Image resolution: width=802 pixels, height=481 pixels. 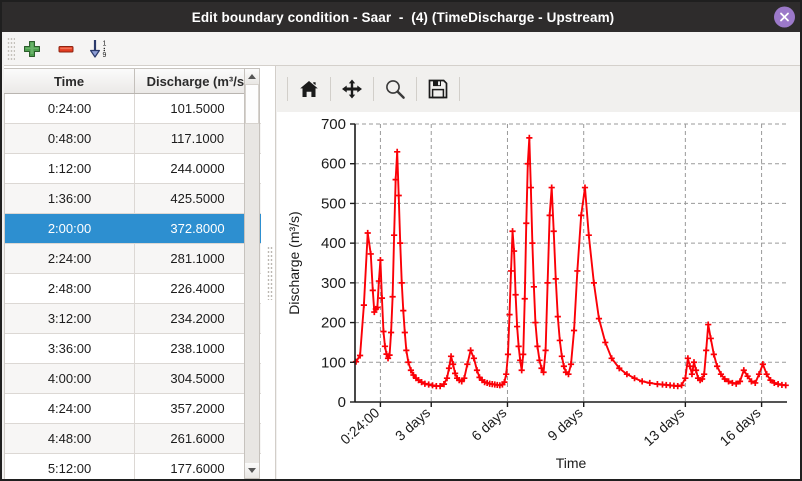 I want to click on scrollbar-thumb, so click(x=252, y=104).